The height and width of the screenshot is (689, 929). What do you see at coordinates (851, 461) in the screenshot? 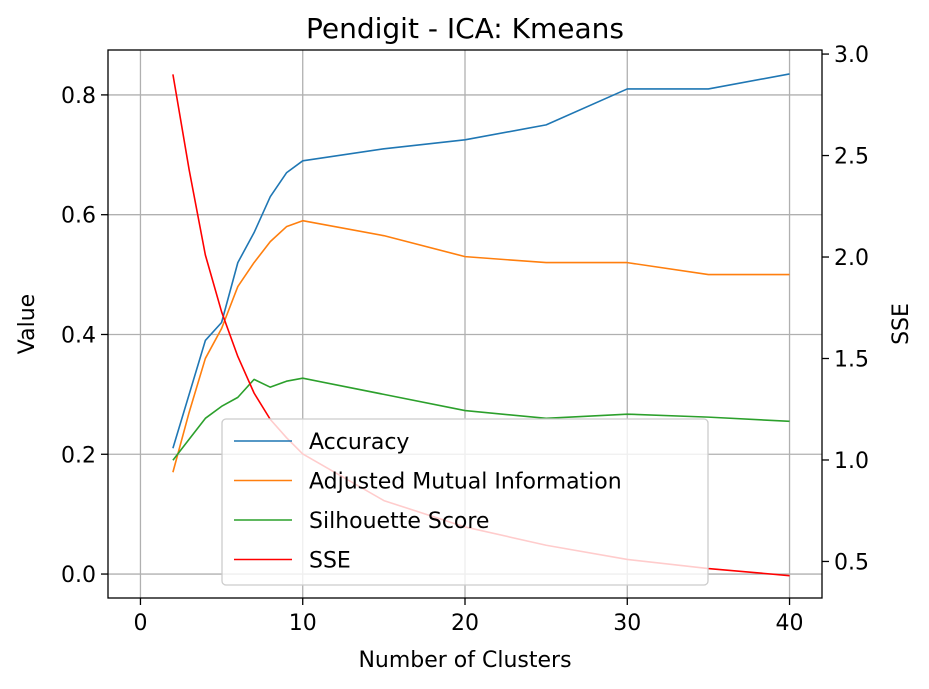
I see `y2-tick-label: 1.0` at bounding box center [851, 461].